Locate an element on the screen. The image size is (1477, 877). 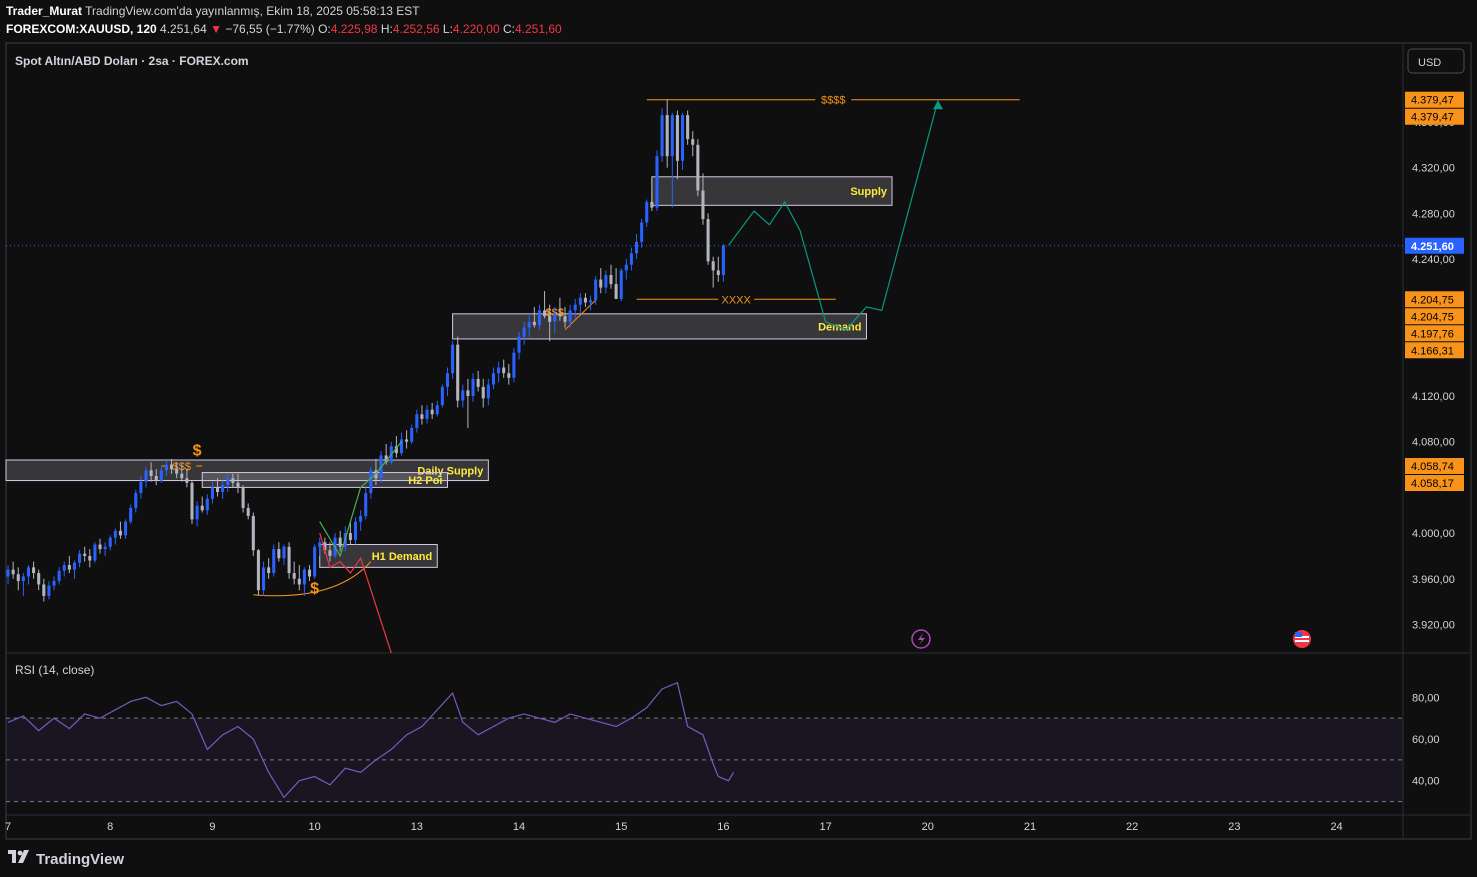
projection-up-path is located at coordinates (833, 215).